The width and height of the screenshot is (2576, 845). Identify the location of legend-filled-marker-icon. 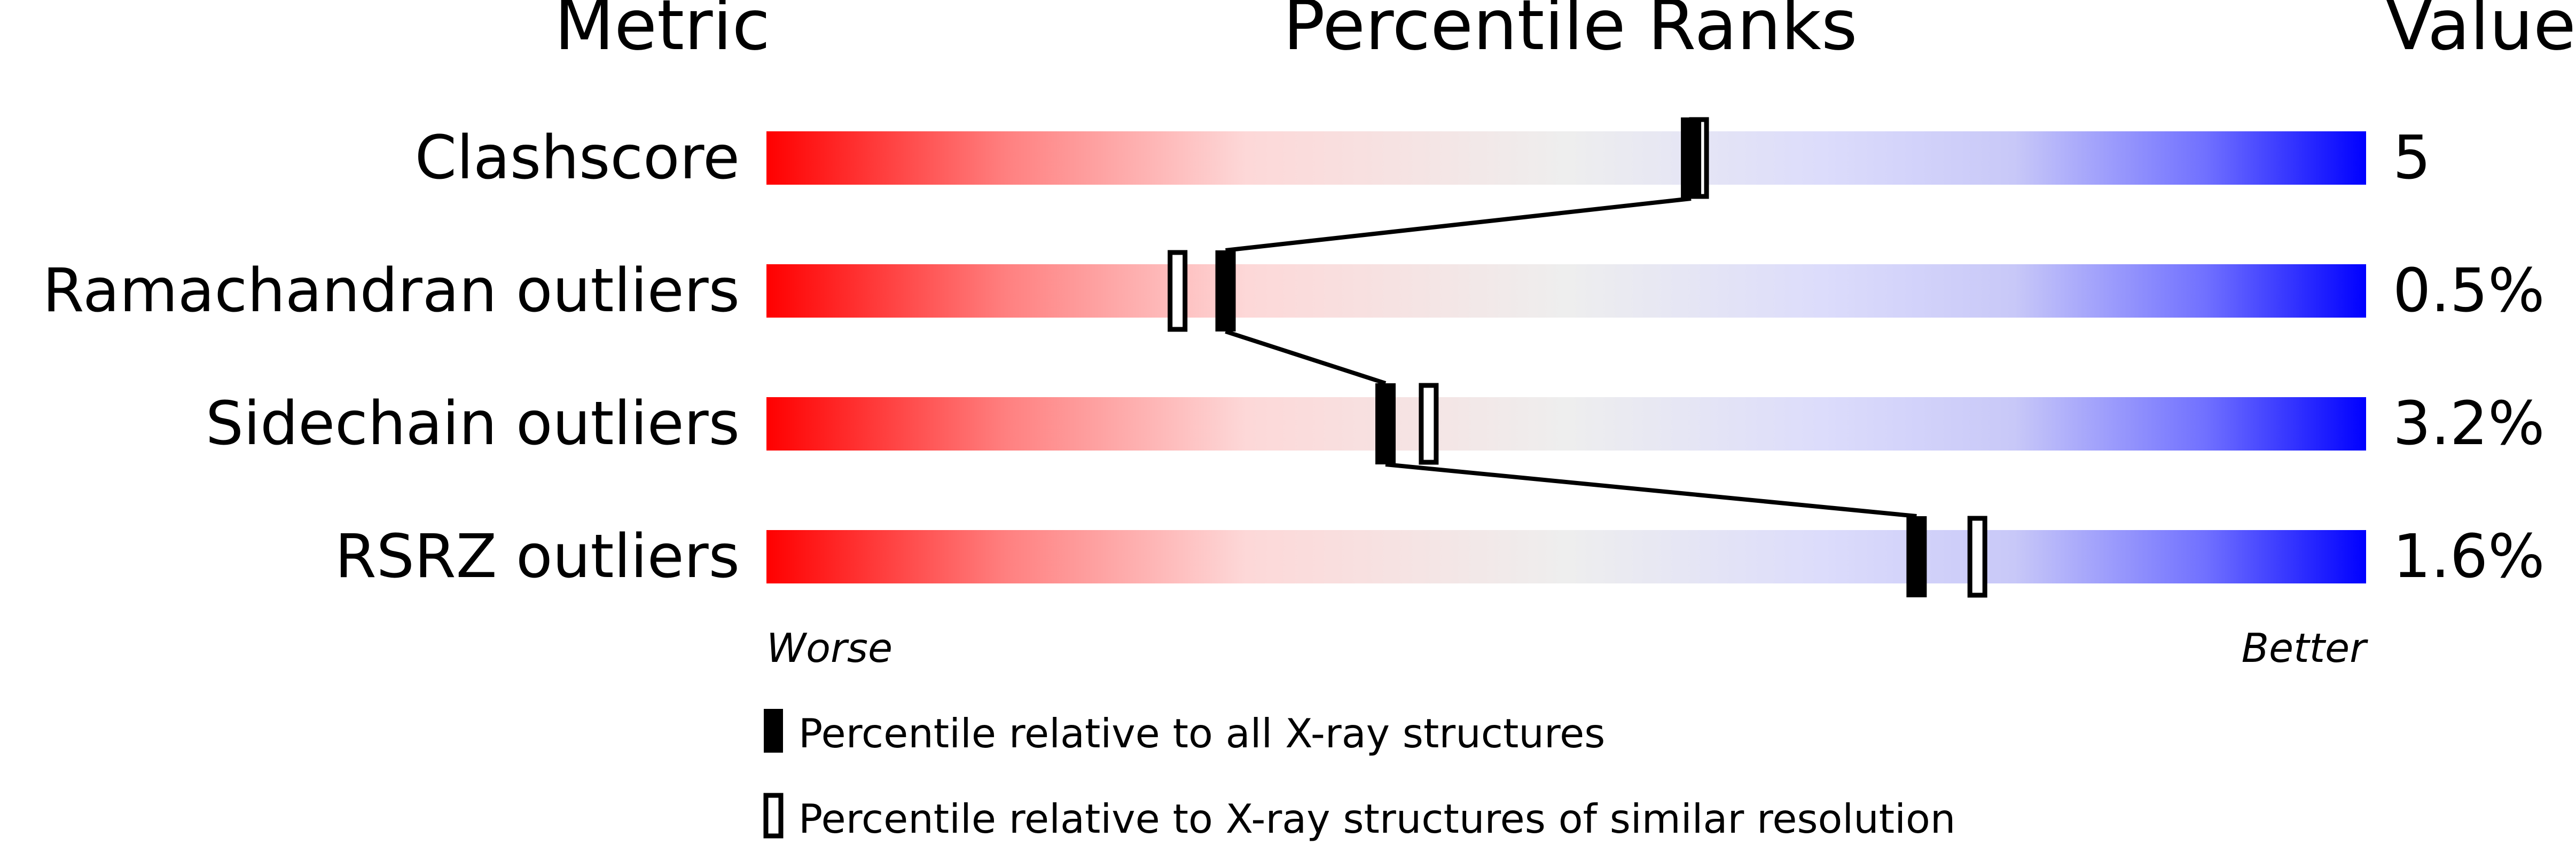
(773, 731).